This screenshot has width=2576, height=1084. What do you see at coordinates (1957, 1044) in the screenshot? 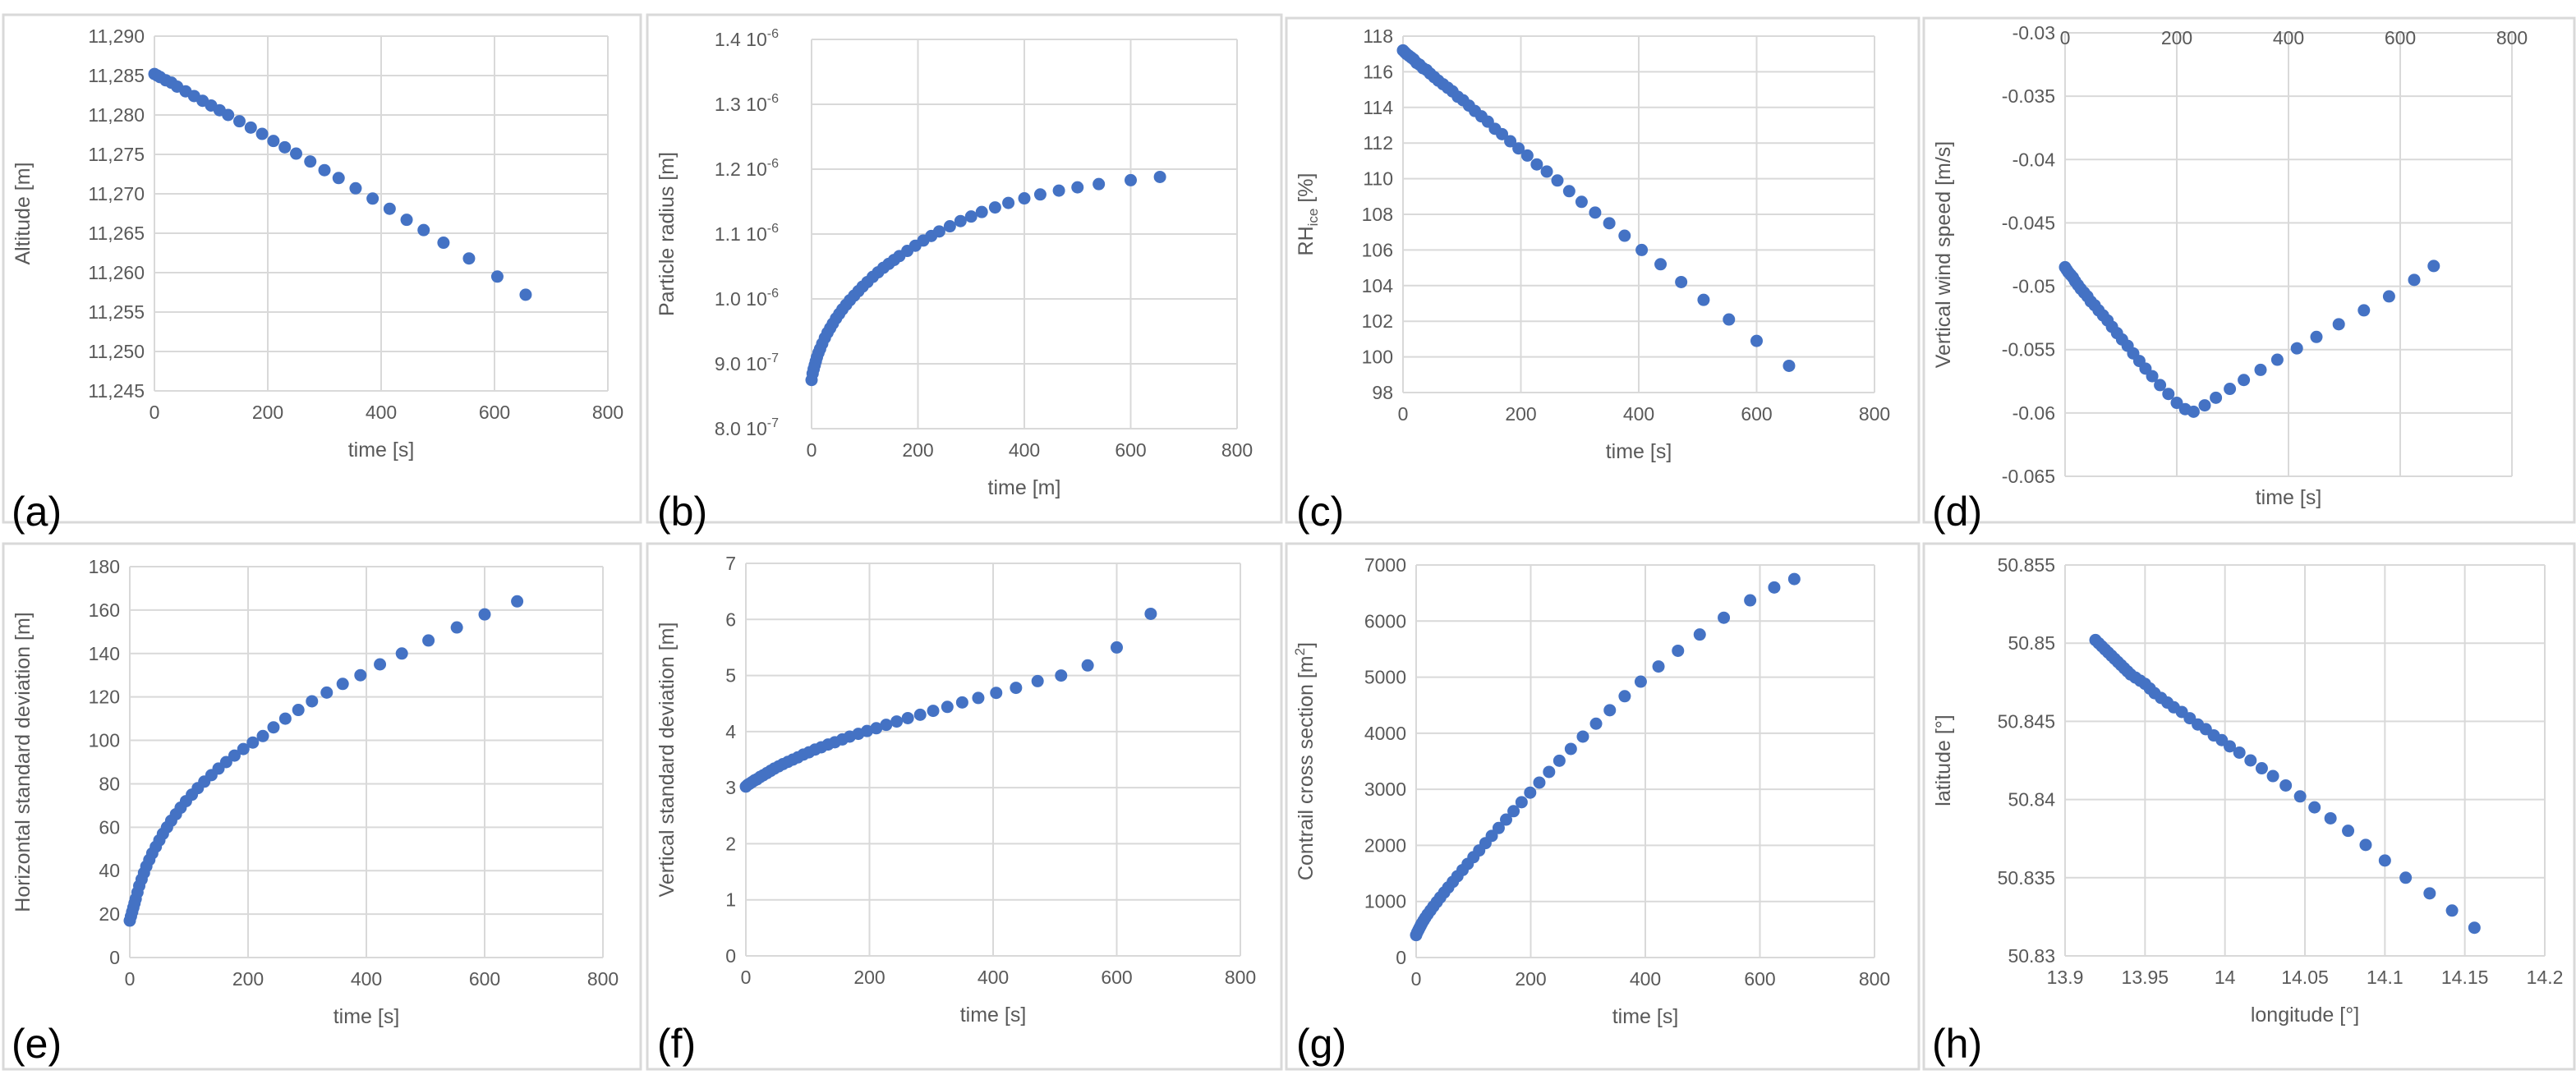
I see `panel-label: (h)` at bounding box center [1957, 1044].